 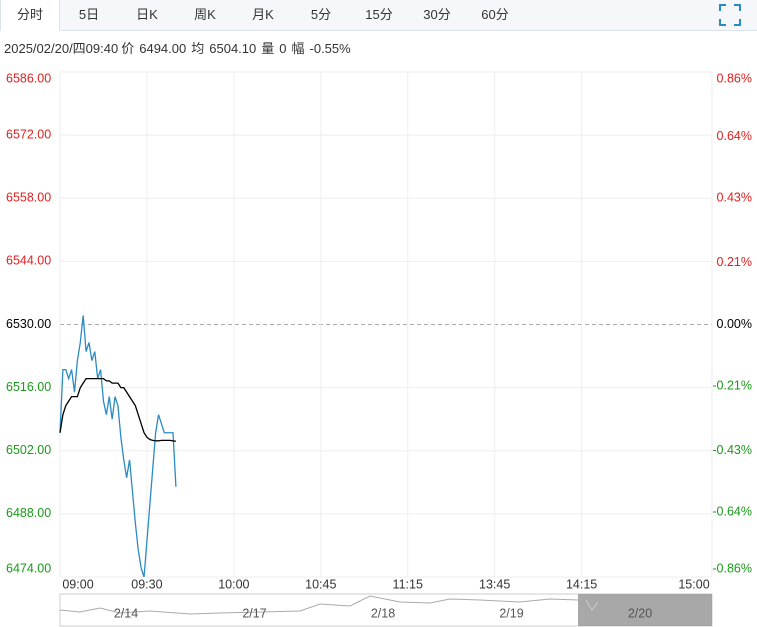 What do you see at coordinates (321, 14) in the screenshot?
I see `tab: 5分` at bounding box center [321, 14].